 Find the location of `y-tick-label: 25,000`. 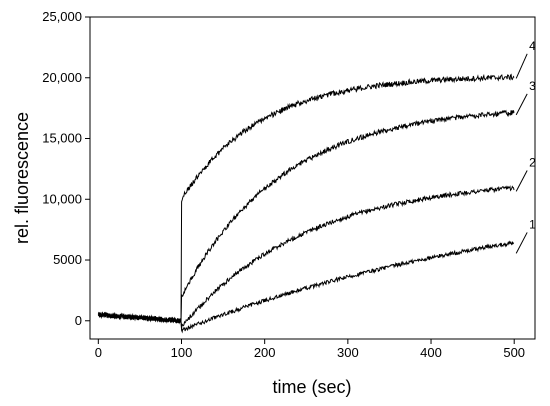

y-tick-label: 25,000 is located at coordinates (62, 16).